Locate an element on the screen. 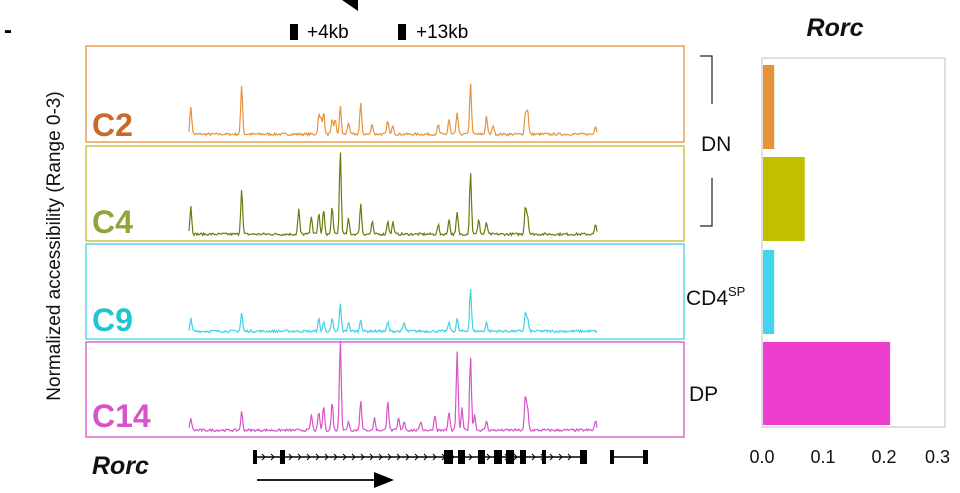  peak-marker-13kb-label: +13kb is located at coordinates (442, 32).